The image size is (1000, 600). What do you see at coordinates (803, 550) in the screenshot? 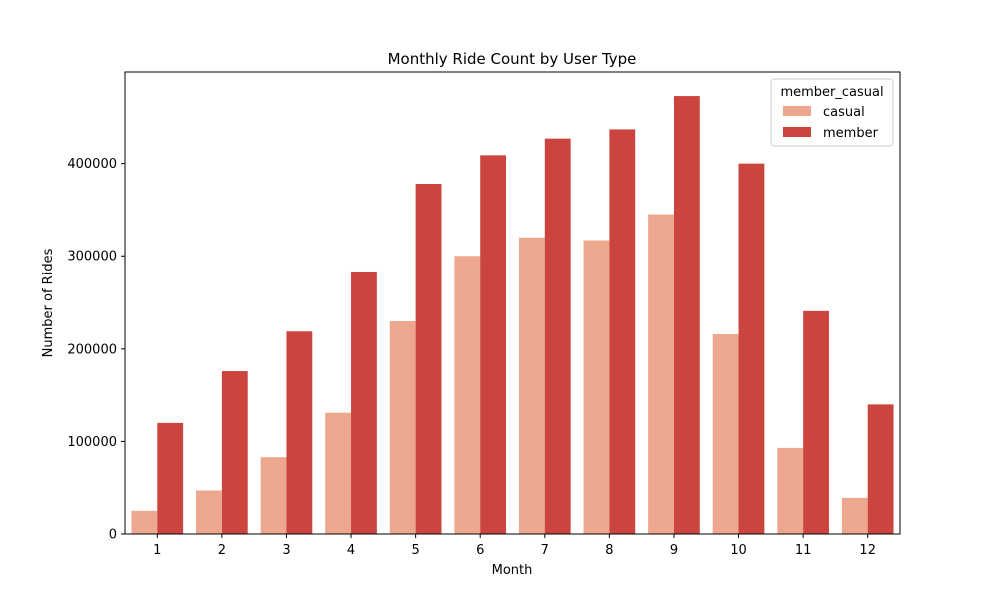
I see `x-tick-label-11: 11` at bounding box center [803, 550].